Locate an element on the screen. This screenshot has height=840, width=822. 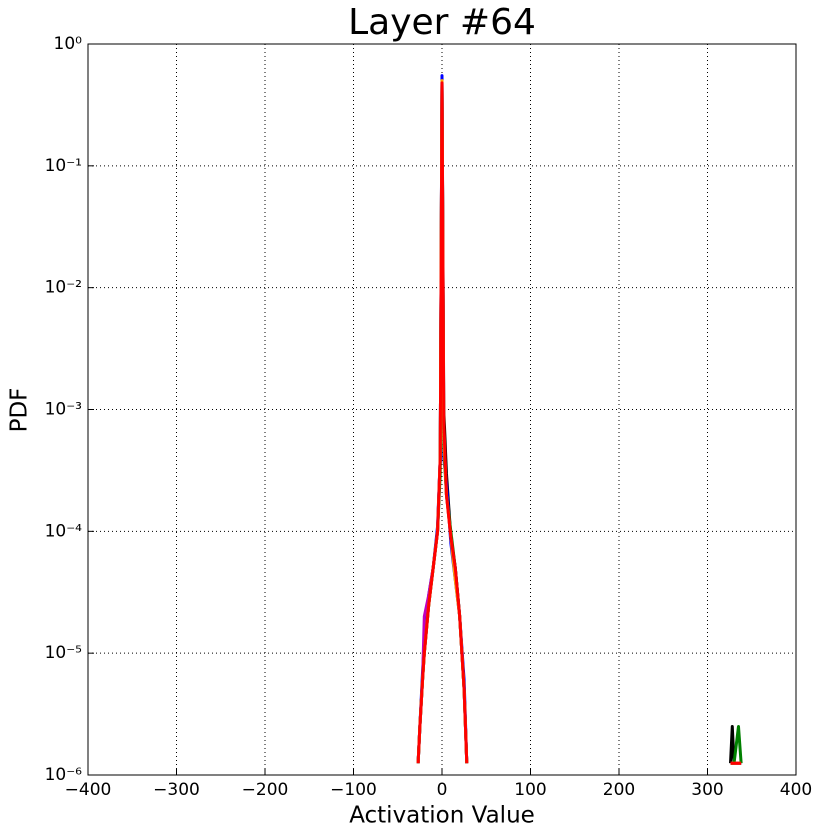
x-tick-label: −400 is located at coordinates (88, 790).